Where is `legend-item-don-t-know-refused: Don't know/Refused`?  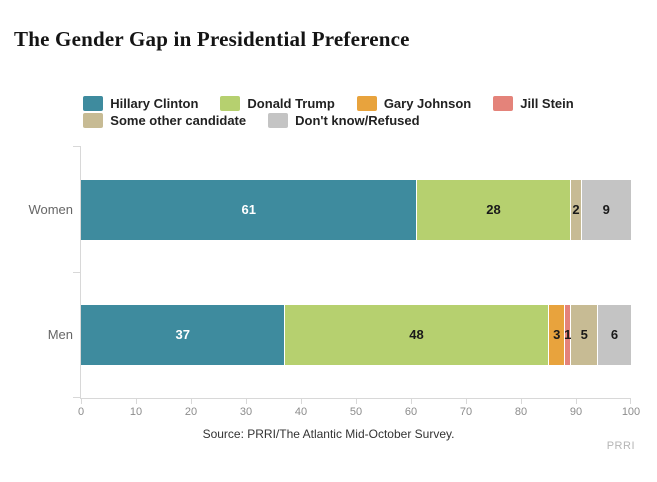 legend-item-don-t-know-refused: Don't know/Refused is located at coordinates (344, 120).